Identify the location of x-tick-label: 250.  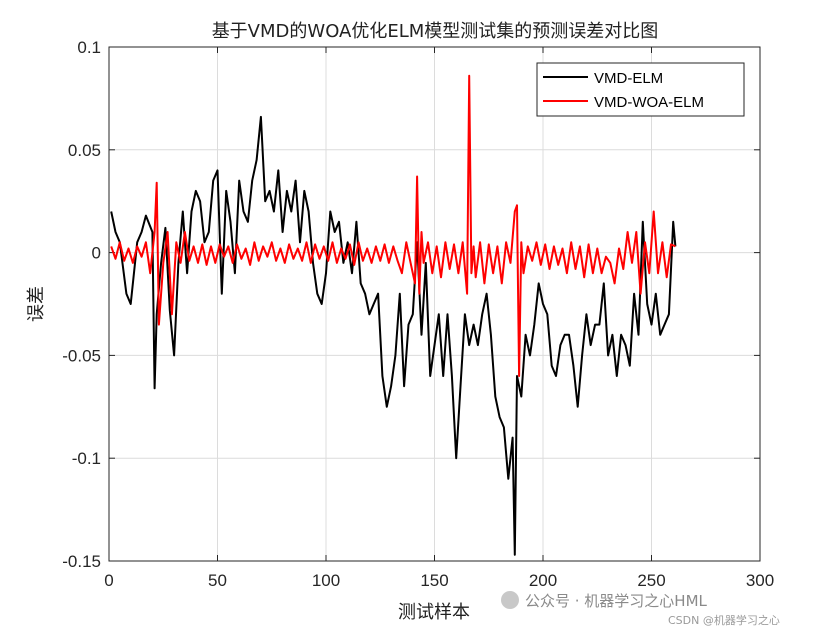
(651, 580).